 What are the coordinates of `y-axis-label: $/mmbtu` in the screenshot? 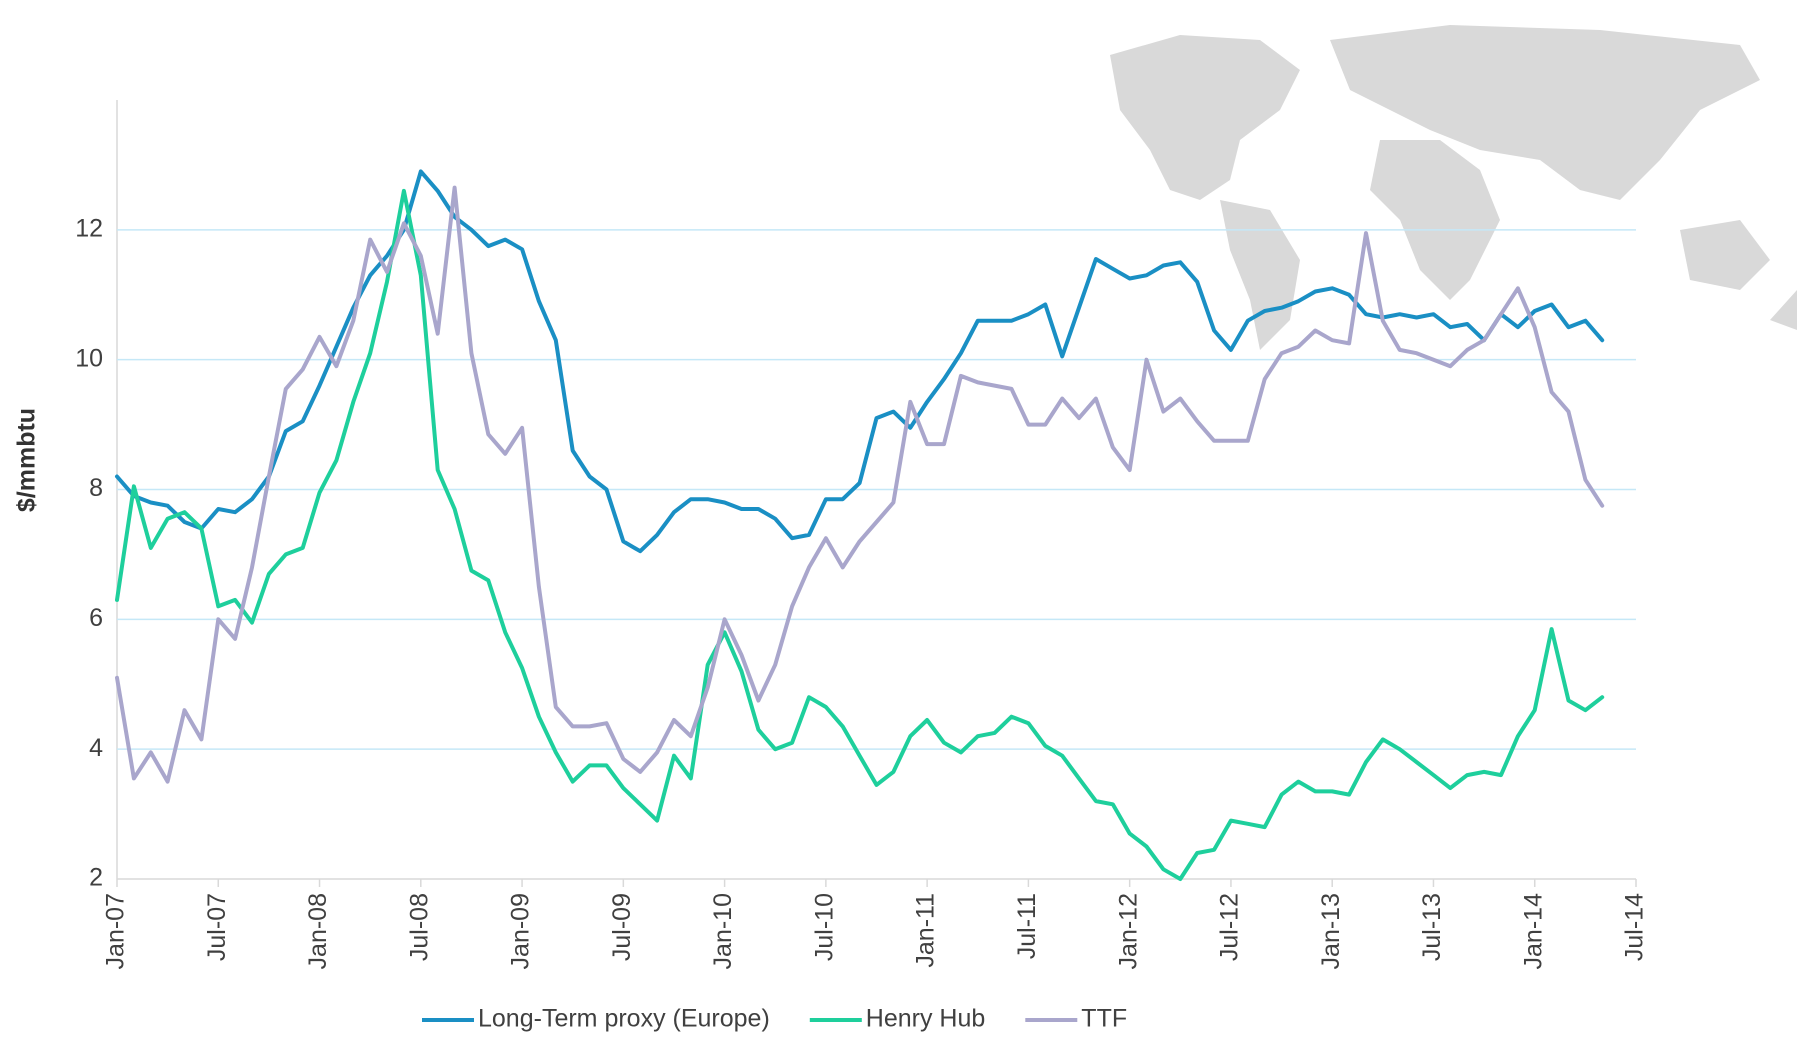 It's located at (27, 460).